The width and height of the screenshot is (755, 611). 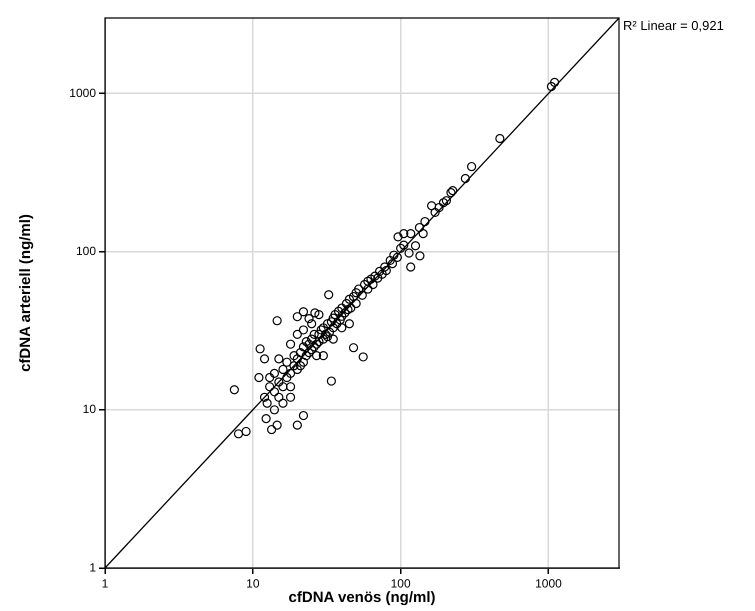 What do you see at coordinates (548, 583) in the screenshot?
I see `x-tick-label: 1000` at bounding box center [548, 583].